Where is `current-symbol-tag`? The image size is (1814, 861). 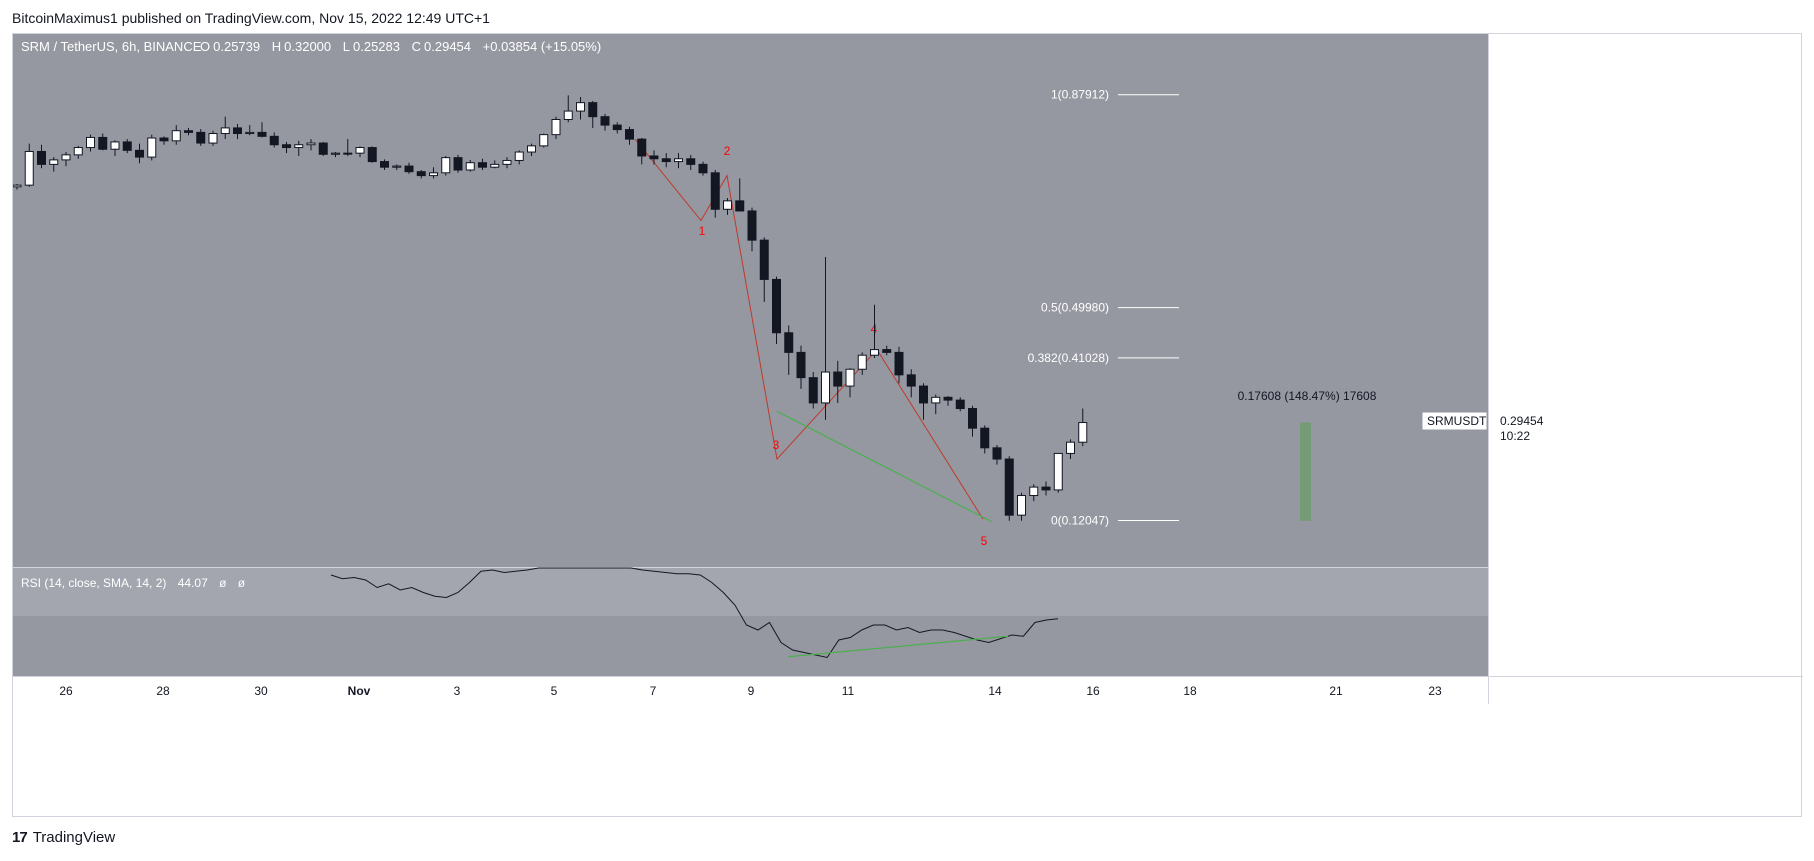
current-symbol-tag is located at coordinates (1454, 421).